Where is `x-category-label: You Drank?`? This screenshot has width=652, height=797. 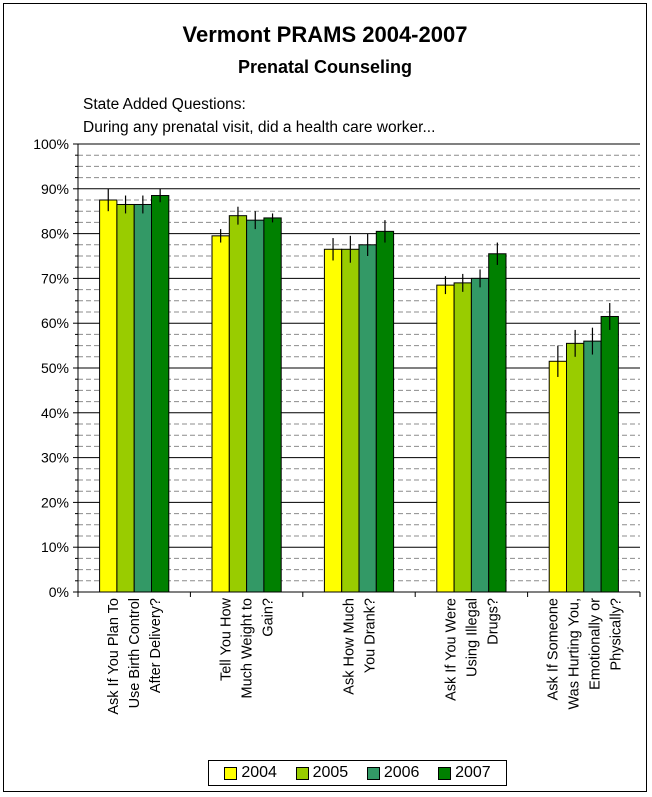
x-category-label: You Drank? is located at coordinates (371, 635).